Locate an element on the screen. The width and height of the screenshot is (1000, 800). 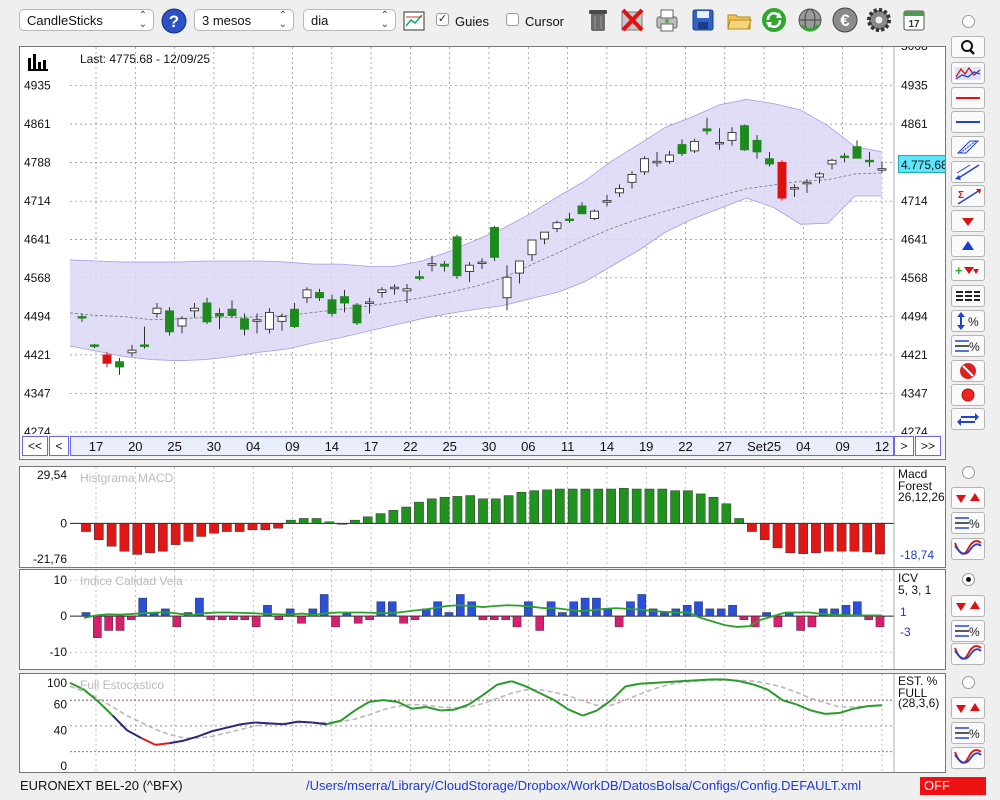
range-pct-button: % is located at coordinates (968, 321).